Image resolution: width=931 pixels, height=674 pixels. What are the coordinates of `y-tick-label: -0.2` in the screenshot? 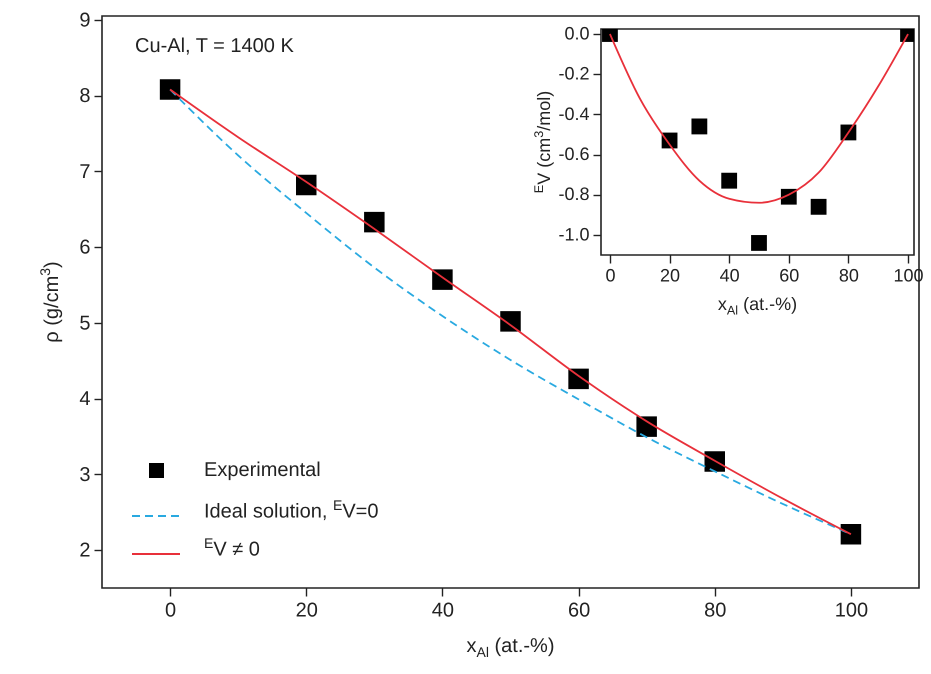 It's located at (574, 74).